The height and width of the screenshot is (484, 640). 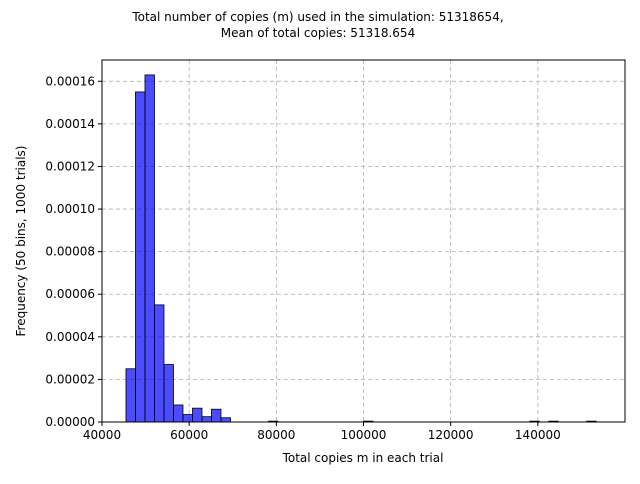 I want to click on y-tick-label: 0.00002, so click(x=70, y=379).